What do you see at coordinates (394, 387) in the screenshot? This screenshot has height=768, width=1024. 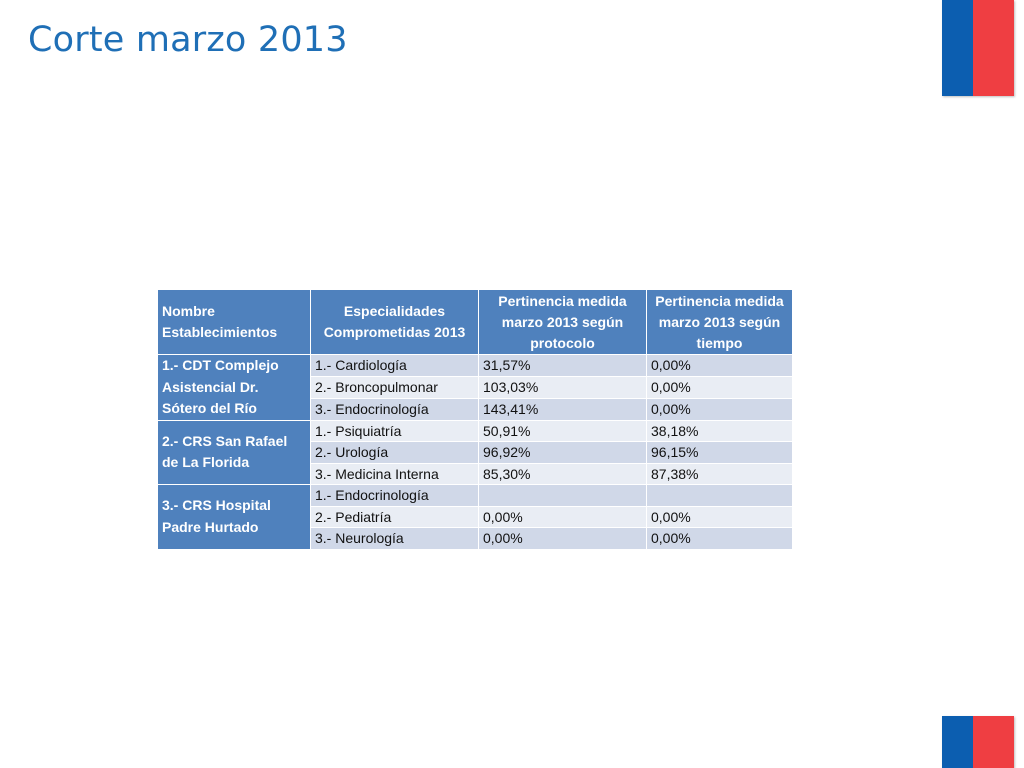 I see `especialidad-cell: 2.- Broncopulmonar` at bounding box center [394, 387].